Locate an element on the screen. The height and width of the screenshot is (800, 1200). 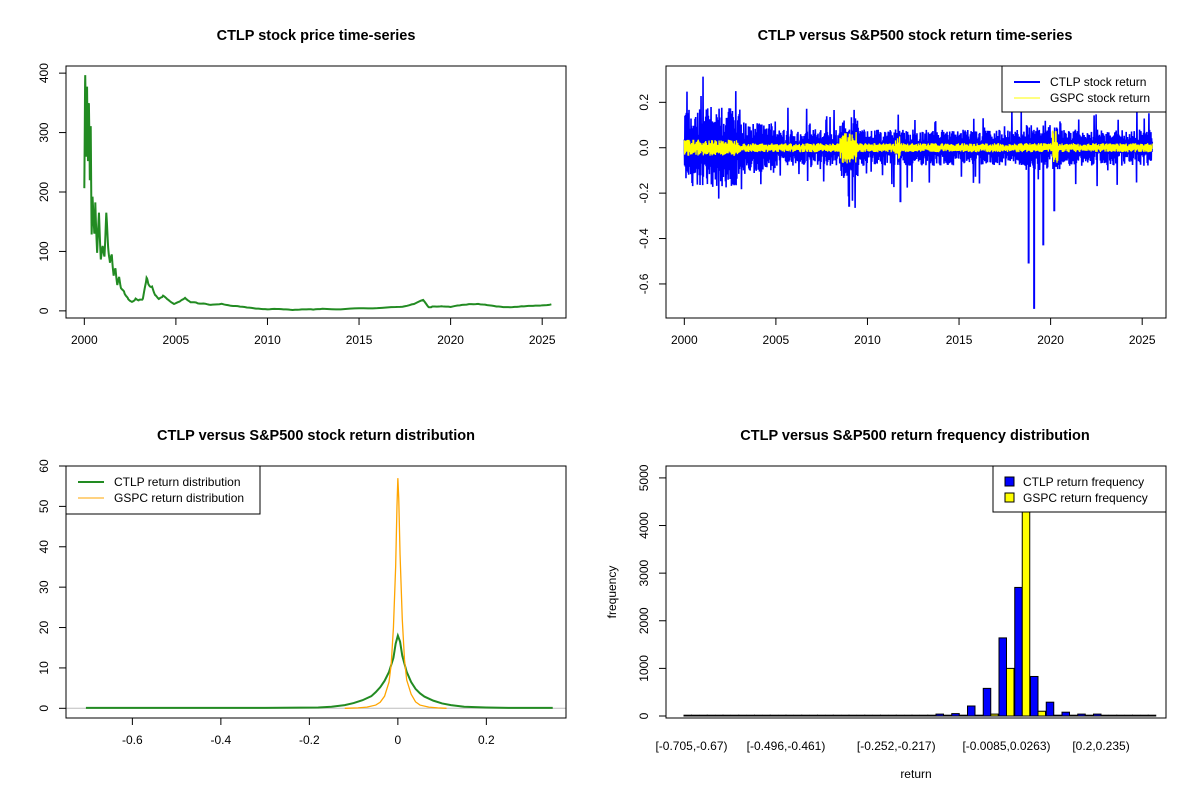
y-tick-label: 50 is located at coordinates (44, 506).